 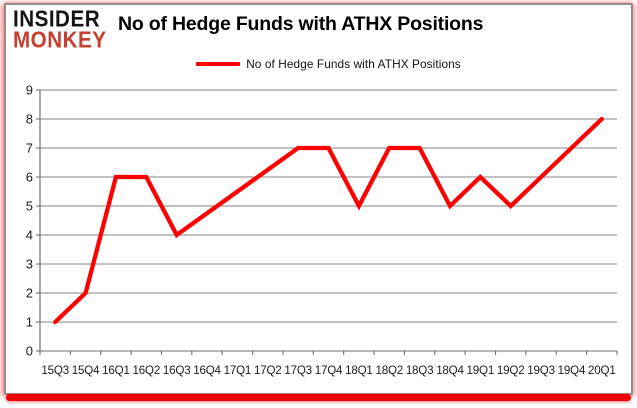 What do you see at coordinates (301, 24) in the screenshot?
I see `chart-title: No of Hedge Funds with ATHX Positions` at bounding box center [301, 24].